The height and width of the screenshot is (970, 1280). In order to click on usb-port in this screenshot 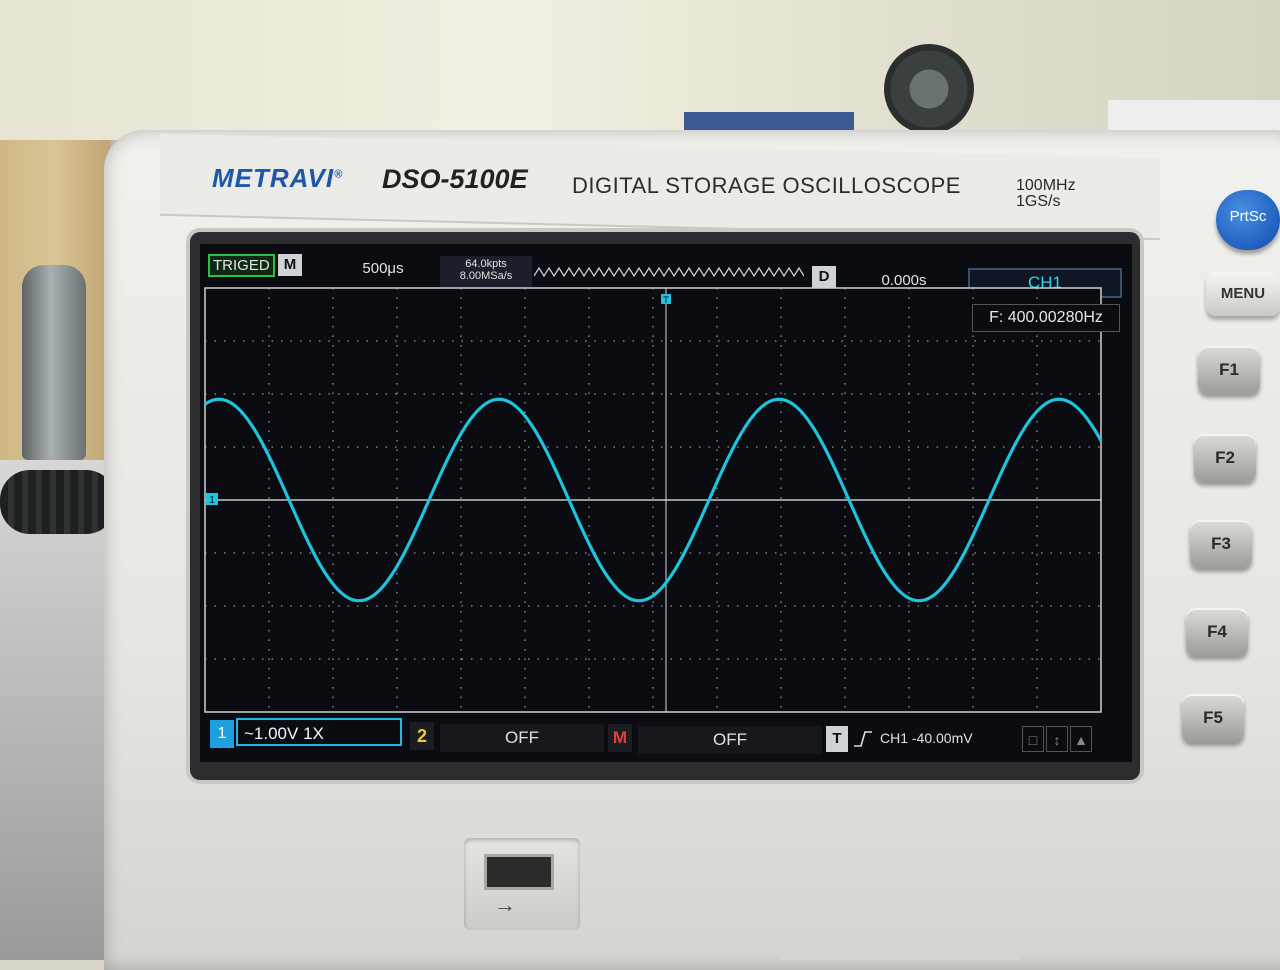, I will do `click(519, 872)`.